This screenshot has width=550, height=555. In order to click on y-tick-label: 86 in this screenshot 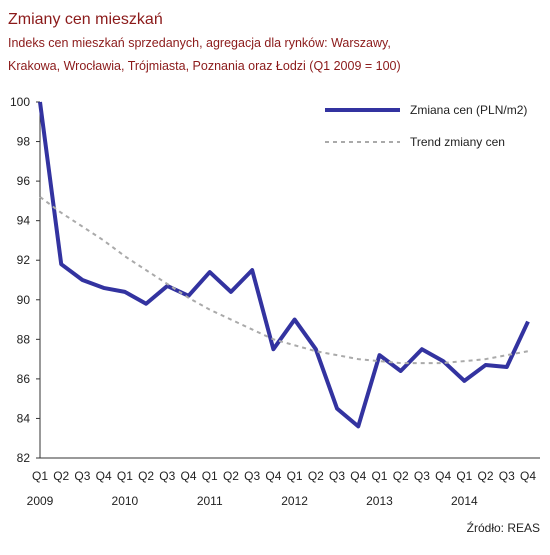, I will do `click(24, 379)`.